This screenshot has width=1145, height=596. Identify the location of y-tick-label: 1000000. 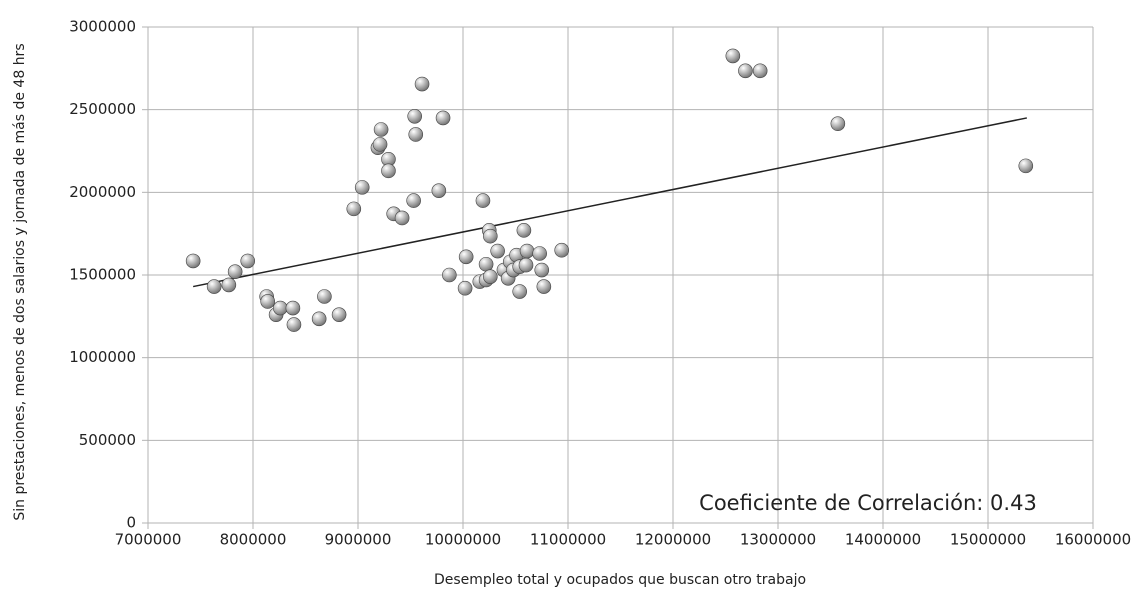
(102, 357).